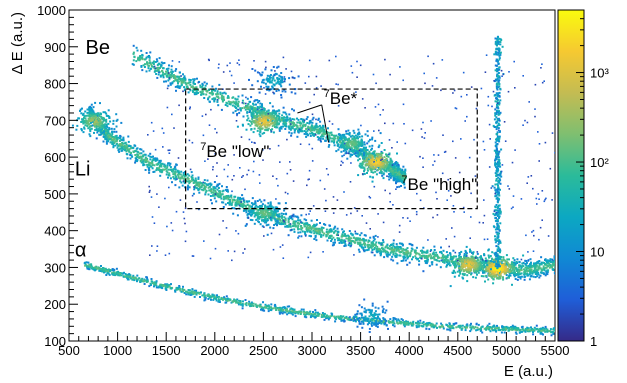  I want to click on annotation-be7-low-text: Be "low", so click(237, 151).